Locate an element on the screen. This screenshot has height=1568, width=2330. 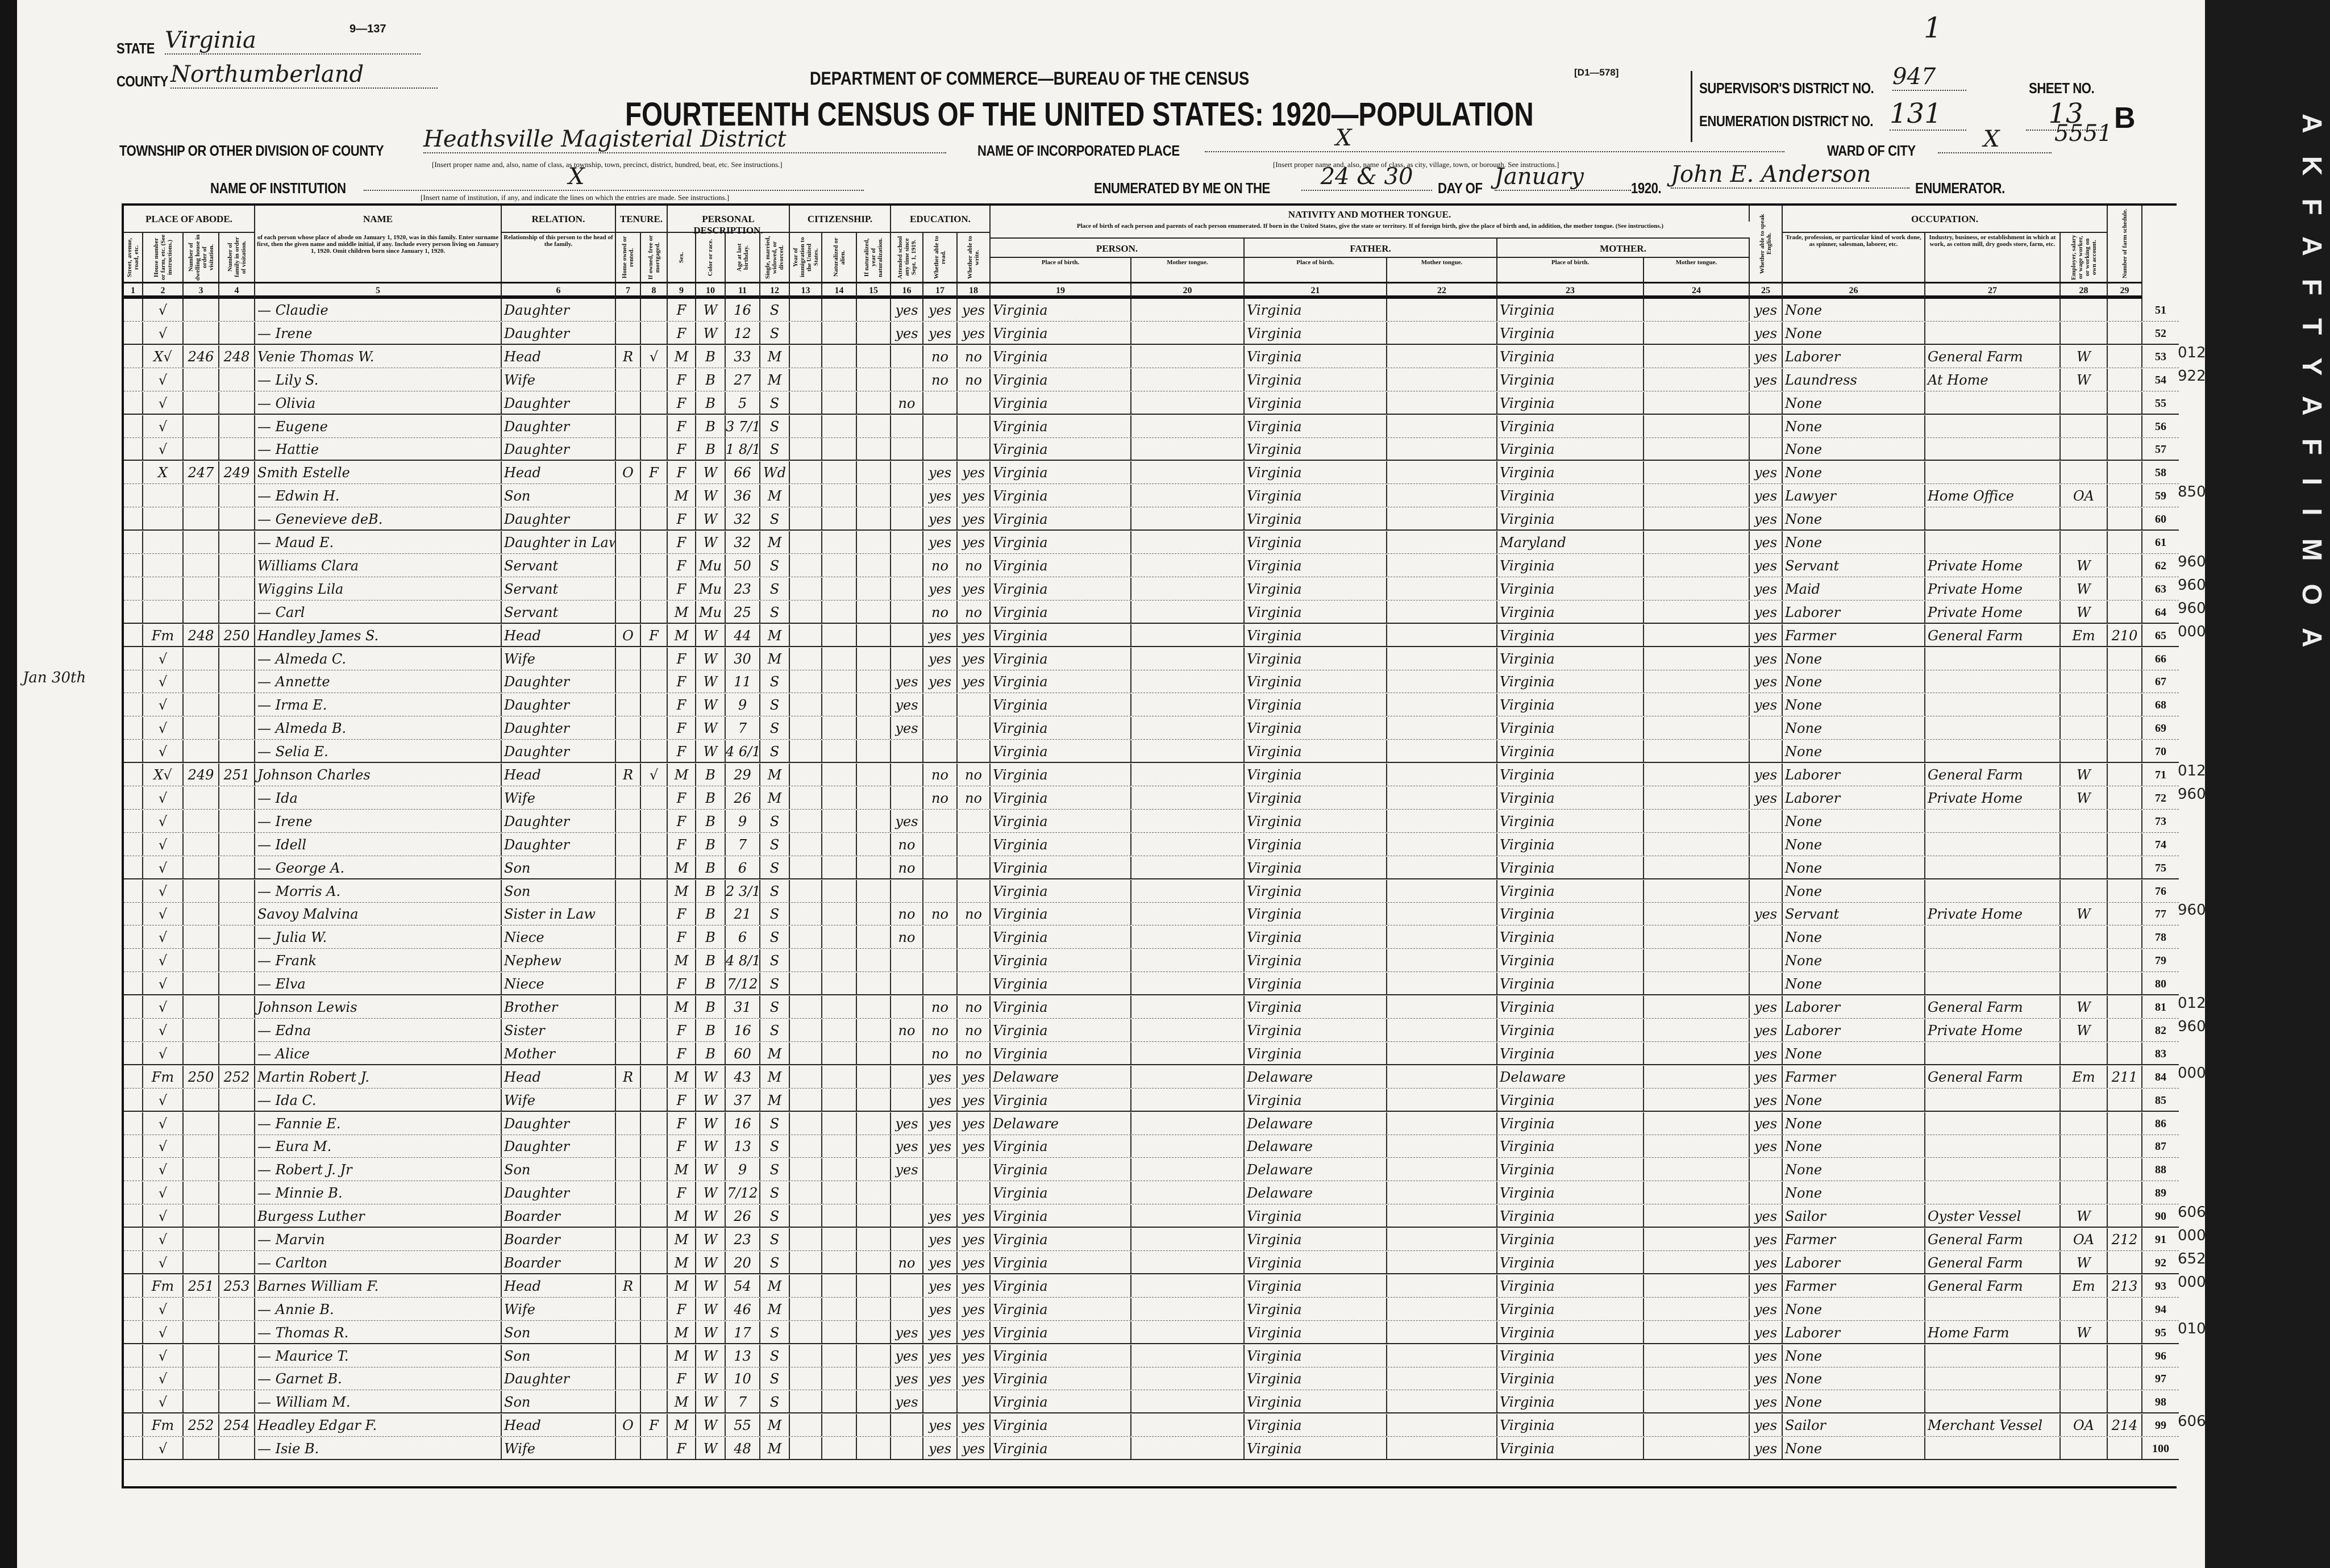
cell-relation: Wife is located at coordinates (559, 379).